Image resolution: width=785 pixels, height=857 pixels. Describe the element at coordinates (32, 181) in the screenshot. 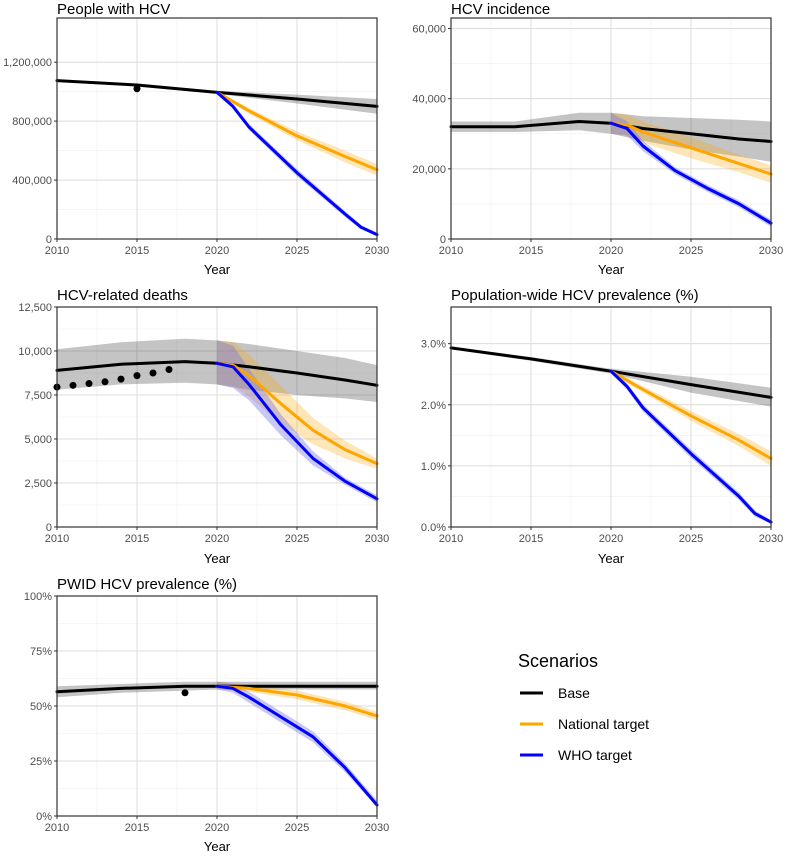

I see `y-tick-label: 400,000` at that location.